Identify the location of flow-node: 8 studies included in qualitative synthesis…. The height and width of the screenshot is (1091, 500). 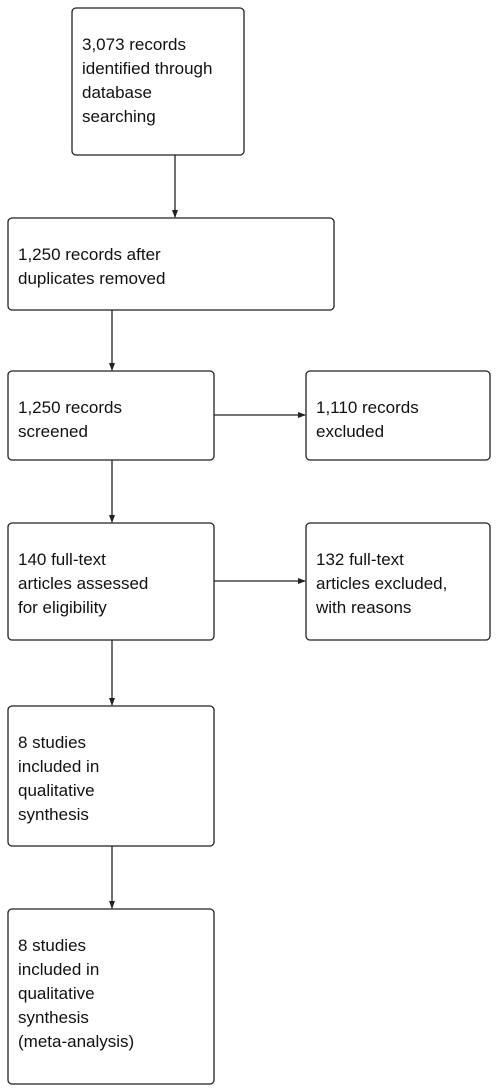
(111, 996).